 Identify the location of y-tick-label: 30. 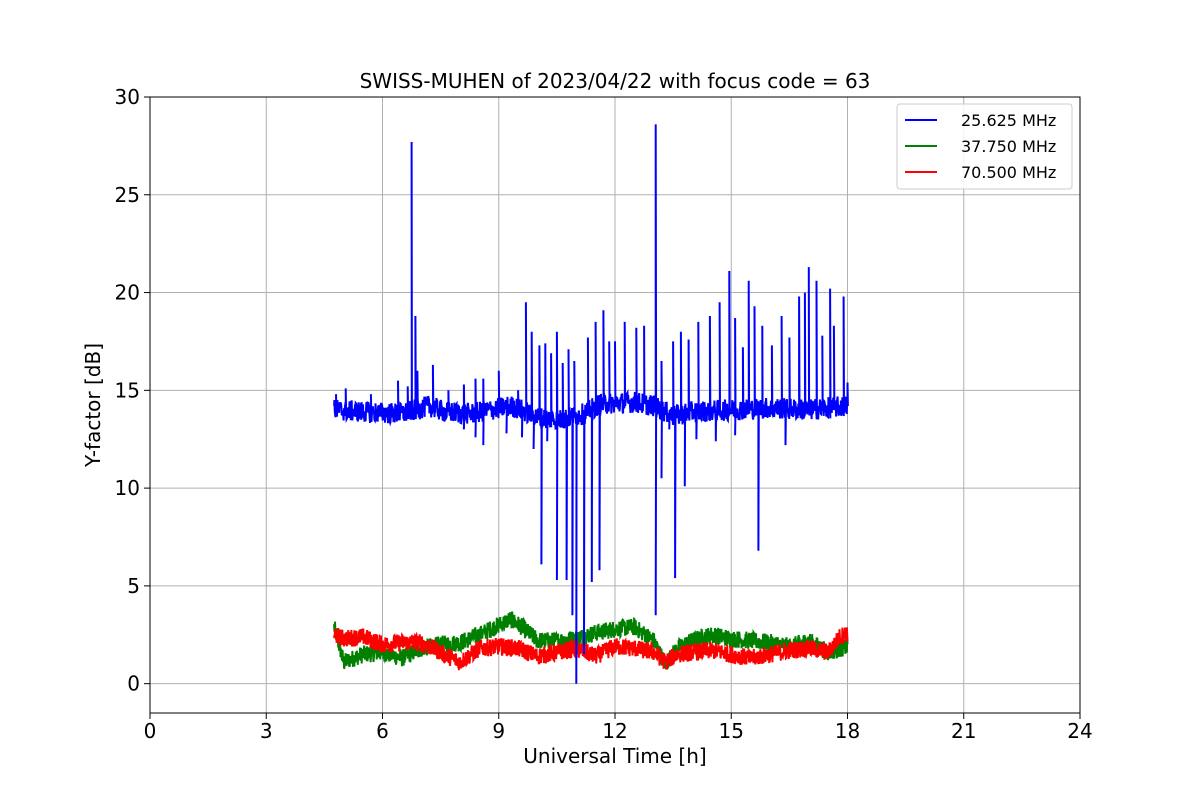
(127, 97).